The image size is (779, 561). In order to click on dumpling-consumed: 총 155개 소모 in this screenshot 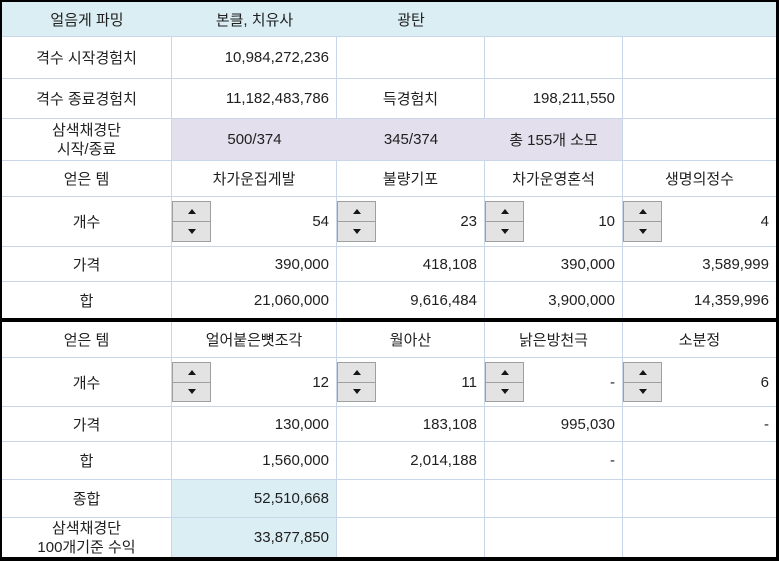, I will do `click(554, 140)`.